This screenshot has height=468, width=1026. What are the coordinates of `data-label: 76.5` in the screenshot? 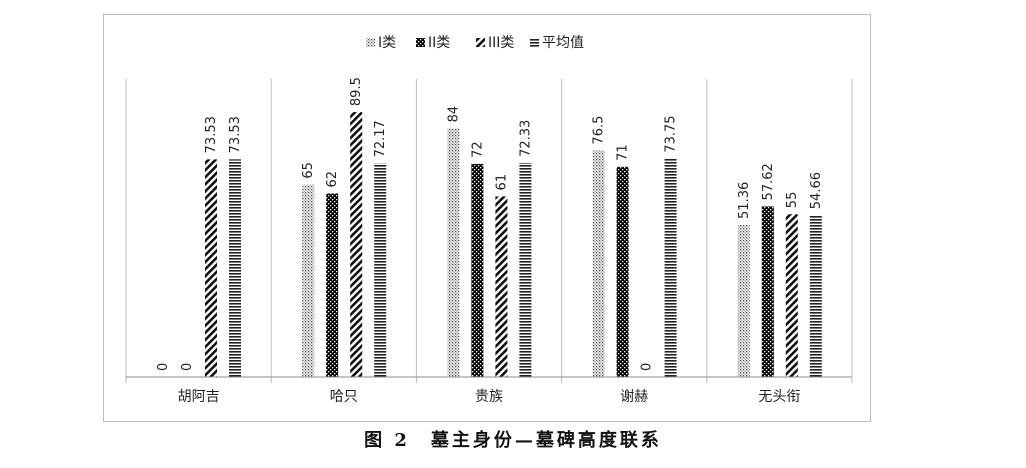 It's located at (599, 130).